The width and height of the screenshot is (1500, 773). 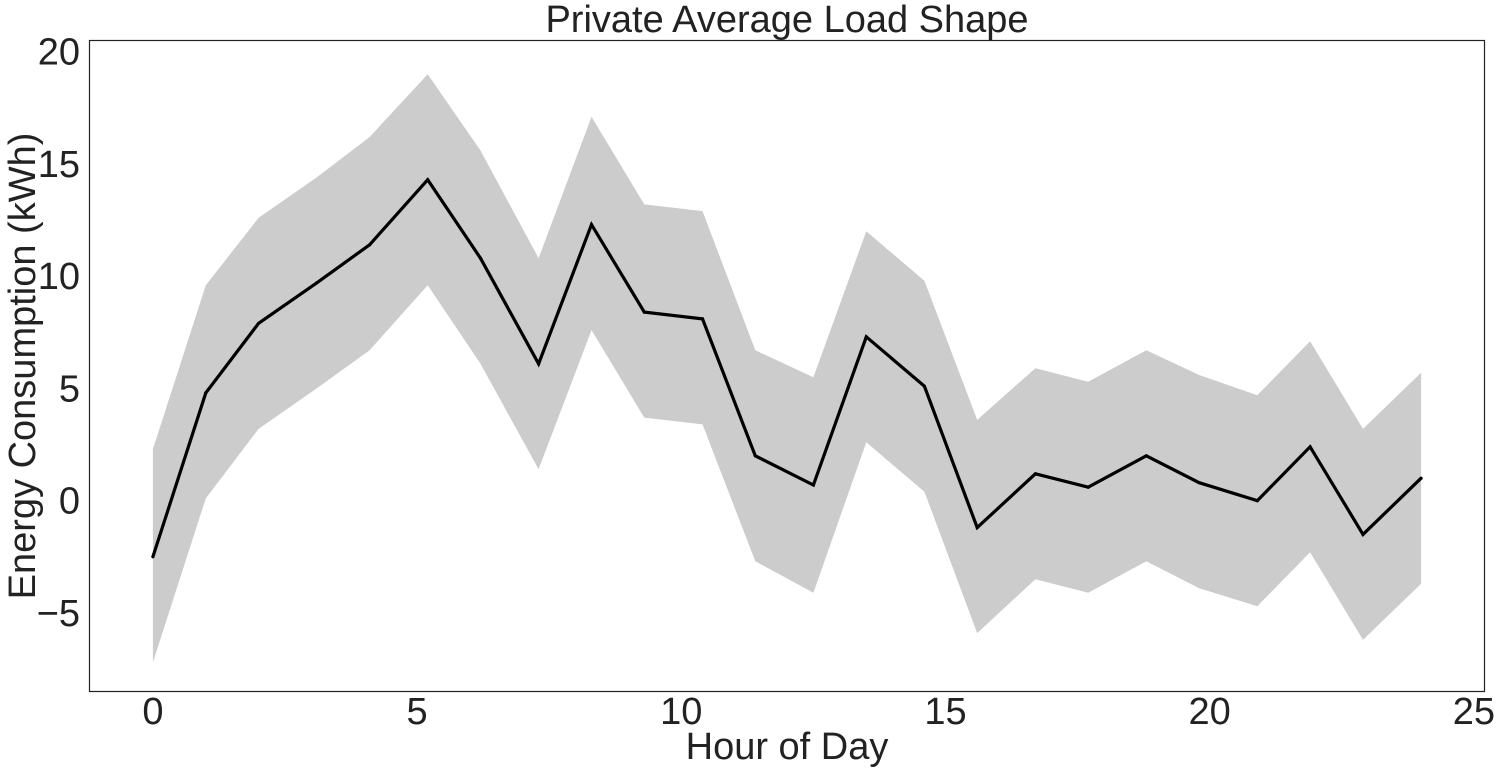 I want to click on y-tick-label: −5, so click(x=58, y=614).